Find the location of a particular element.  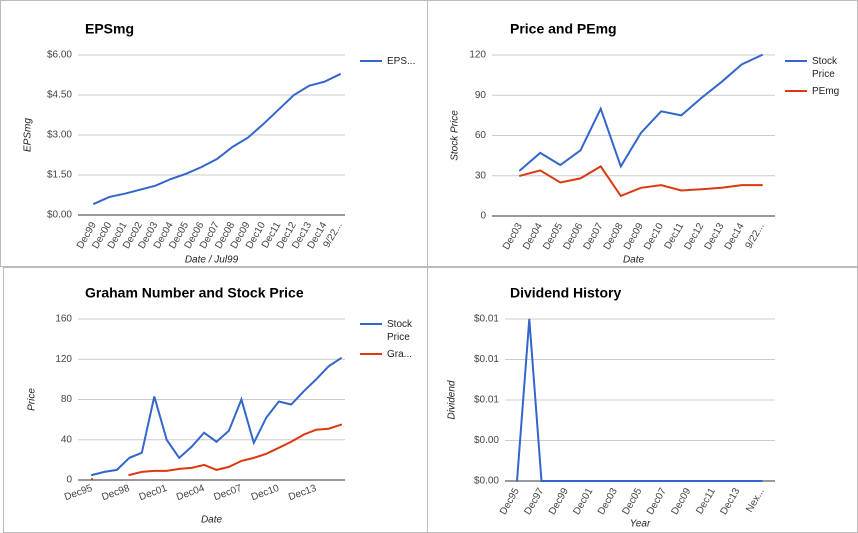

y-tick-label: $1.50 is located at coordinates (59, 175).